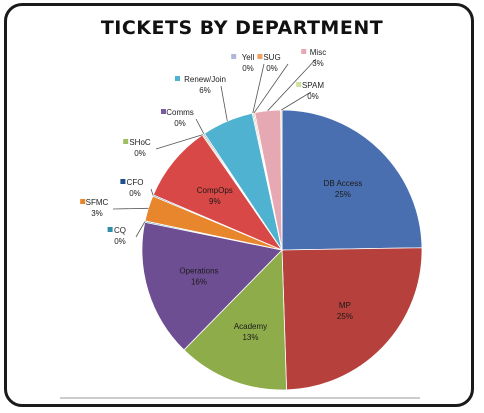  Describe the element at coordinates (83, 201) in the screenshot. I see `legend-swatch-sfmc` at that location.